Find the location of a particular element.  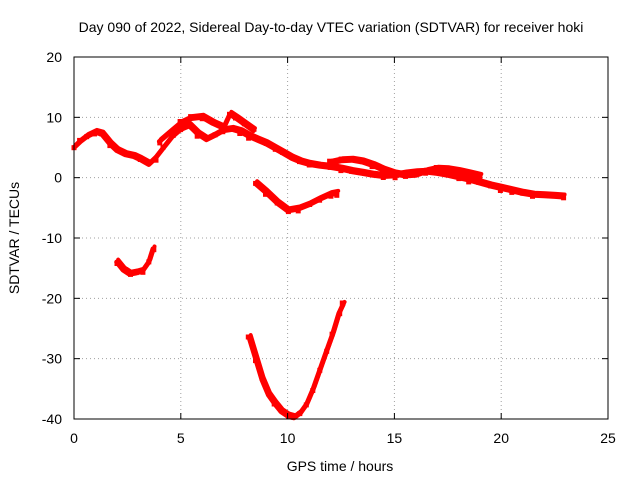

y-axis-label: SDTVAR / TECUs is located at coordinates (14, 238).